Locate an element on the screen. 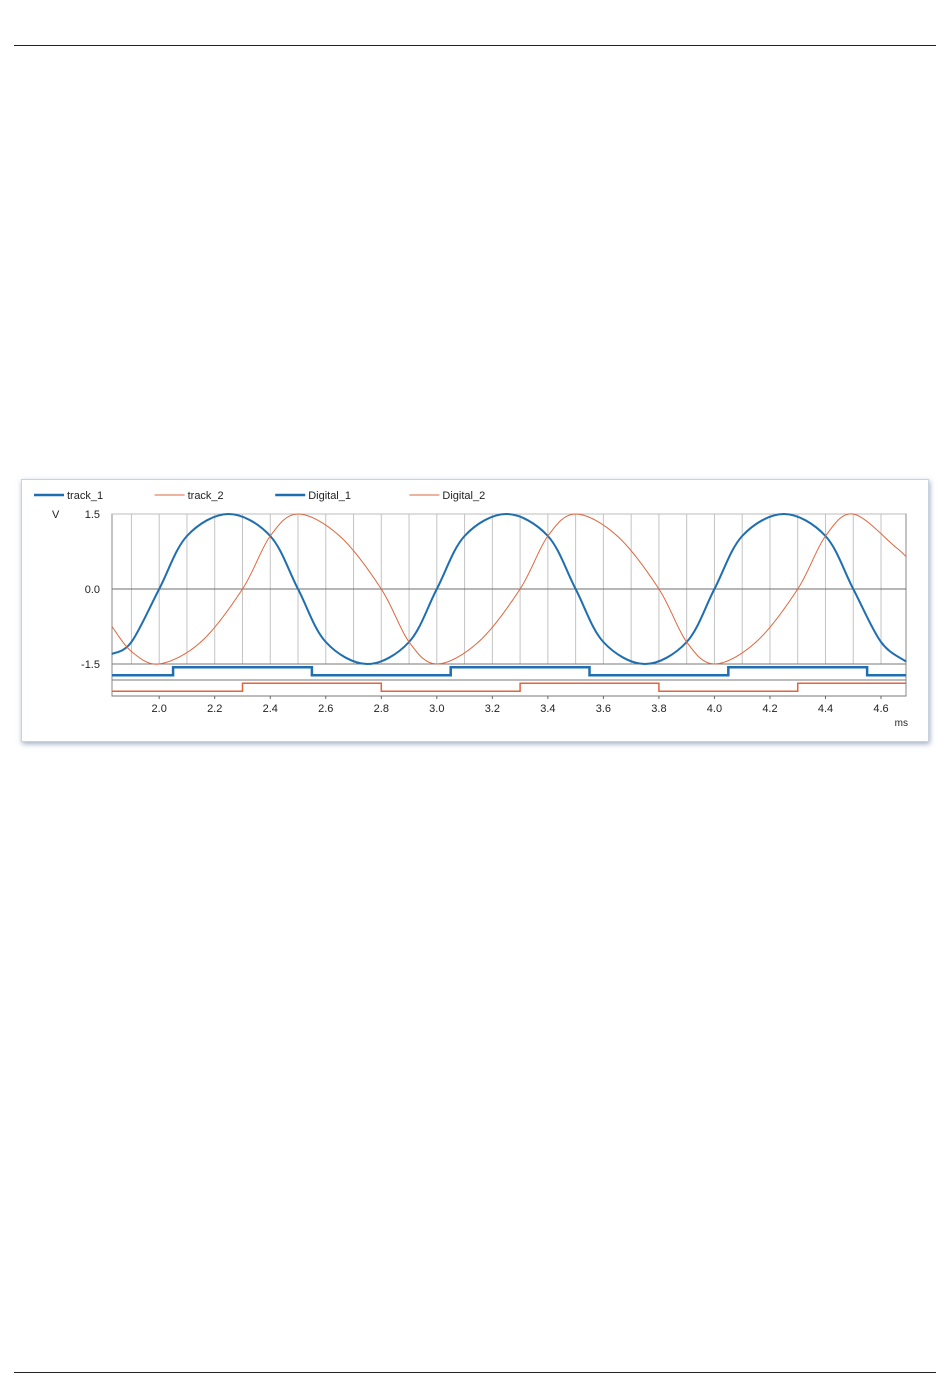 The height and width of the screenshot is (1398, 950). y-tick-label: -1.5 is located at coordinates (90, 665).